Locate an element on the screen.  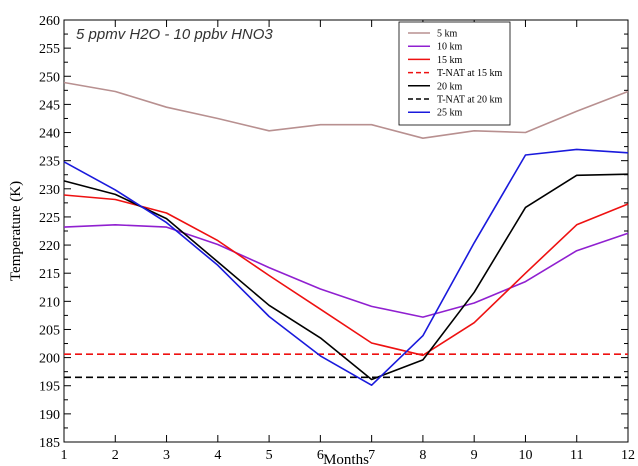
y-tick-label: 195 is located at coordinates (49, 387).